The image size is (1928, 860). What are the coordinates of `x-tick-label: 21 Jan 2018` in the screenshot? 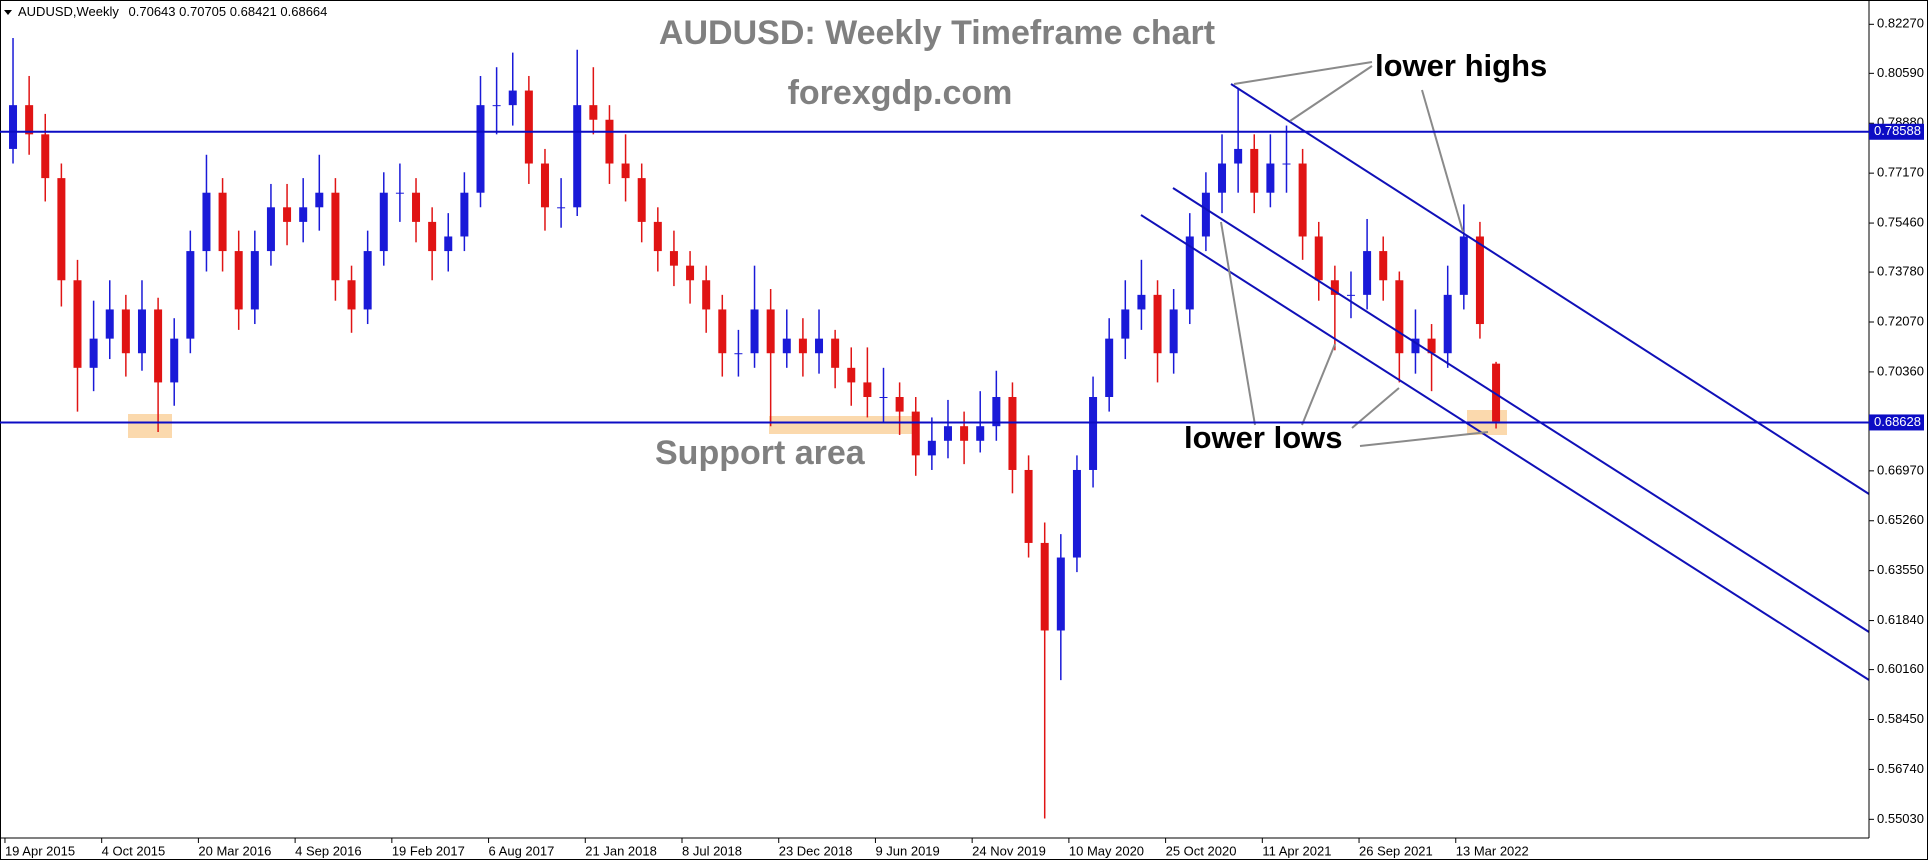 It's located at (621, 850).